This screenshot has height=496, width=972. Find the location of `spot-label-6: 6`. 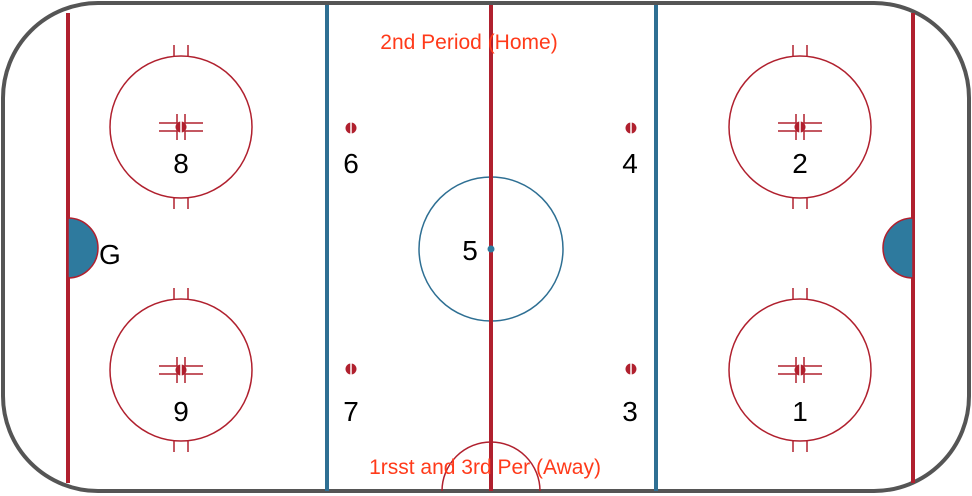

spot-label-6: 6 is located at coordinates (351, 163).